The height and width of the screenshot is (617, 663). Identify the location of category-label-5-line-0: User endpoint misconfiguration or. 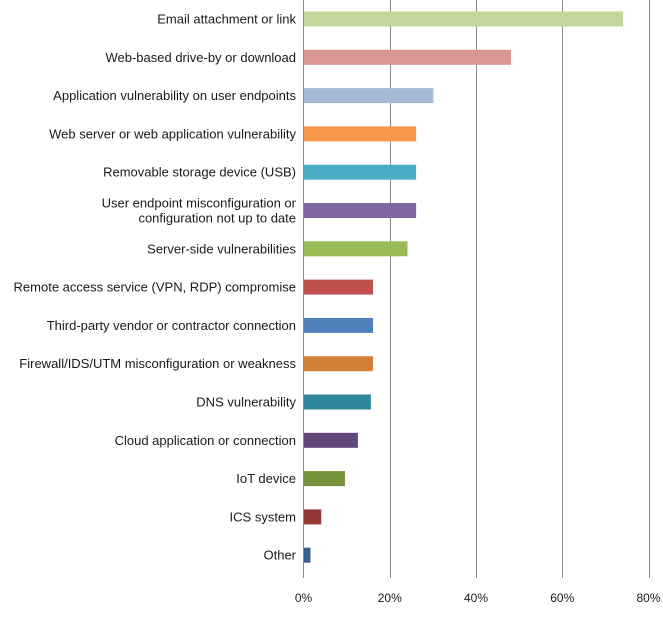
(199, 203).